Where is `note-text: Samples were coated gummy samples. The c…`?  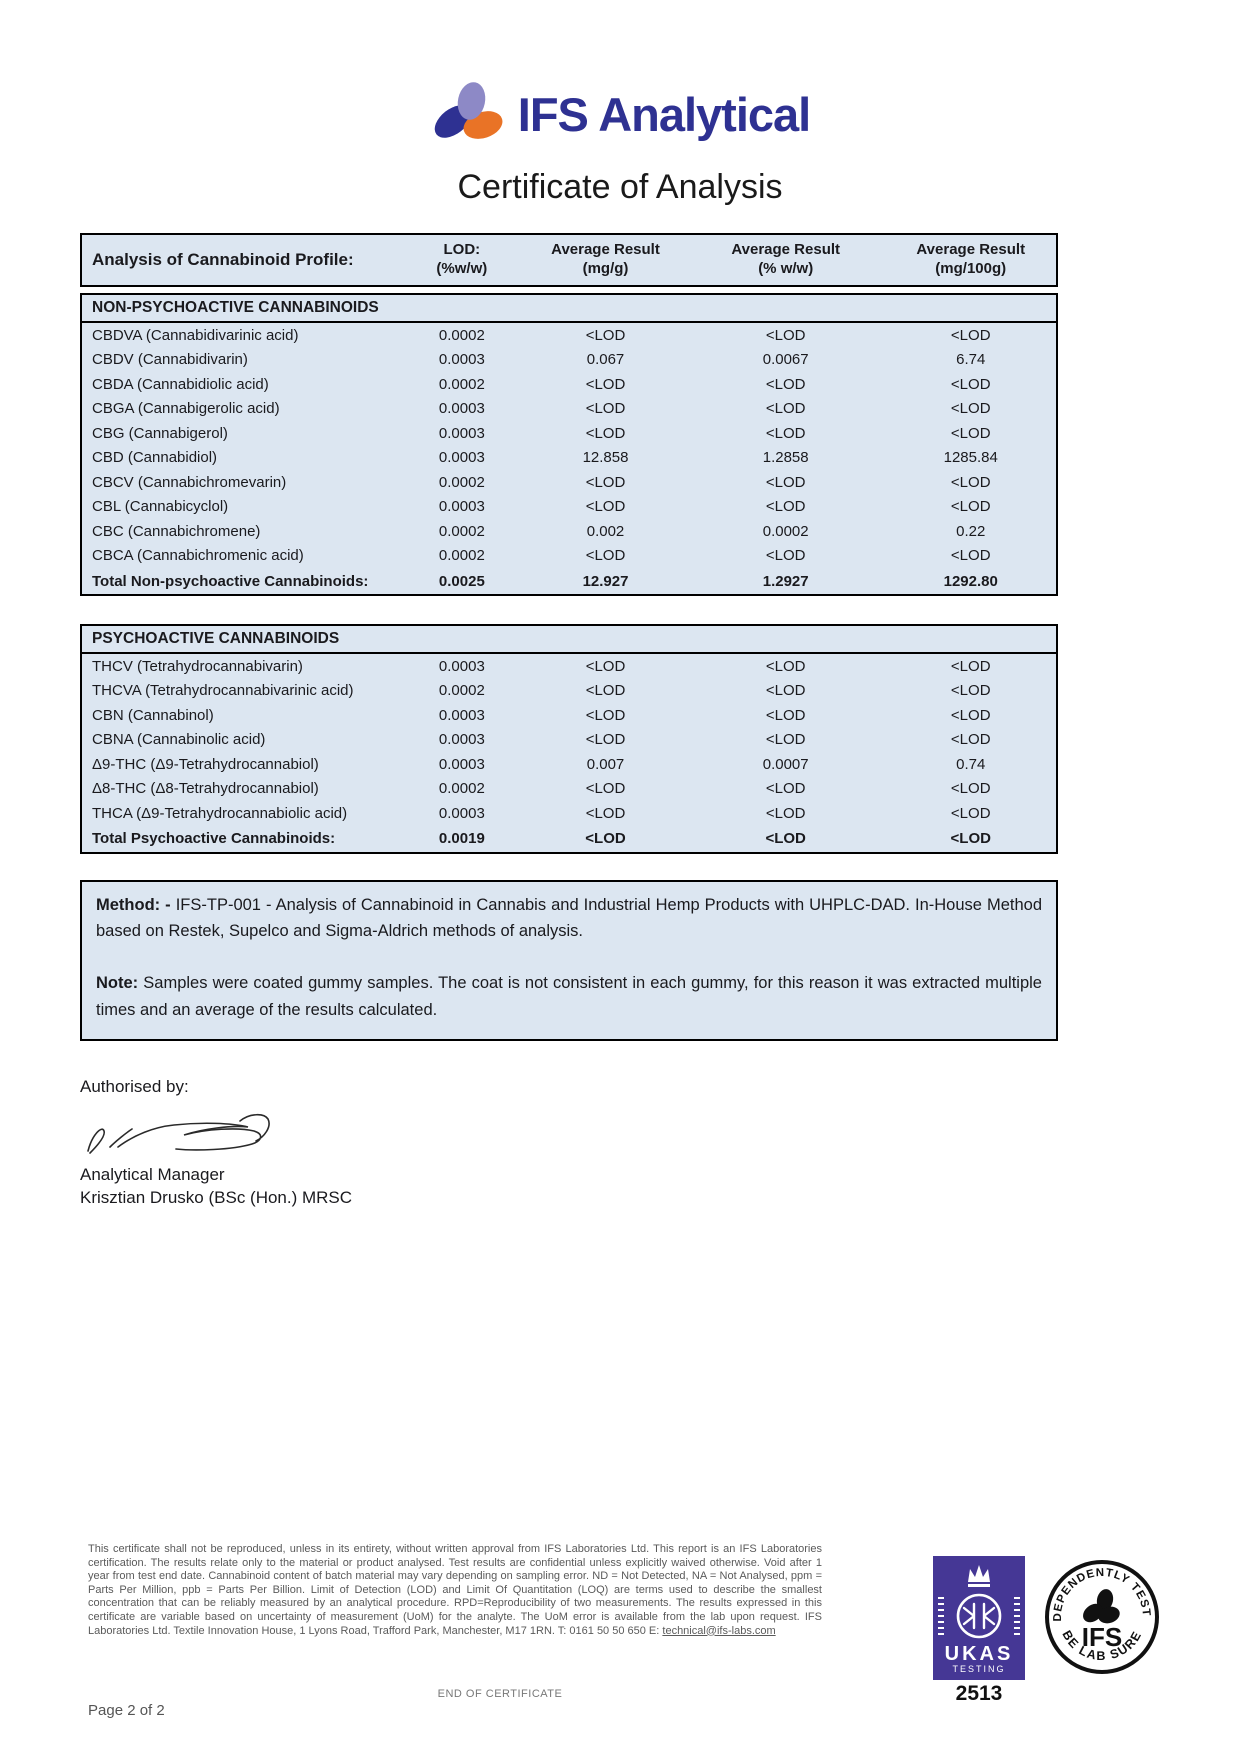
note-text: Samples were coated gummy samples. The c… is located at coordinates (569, 996).